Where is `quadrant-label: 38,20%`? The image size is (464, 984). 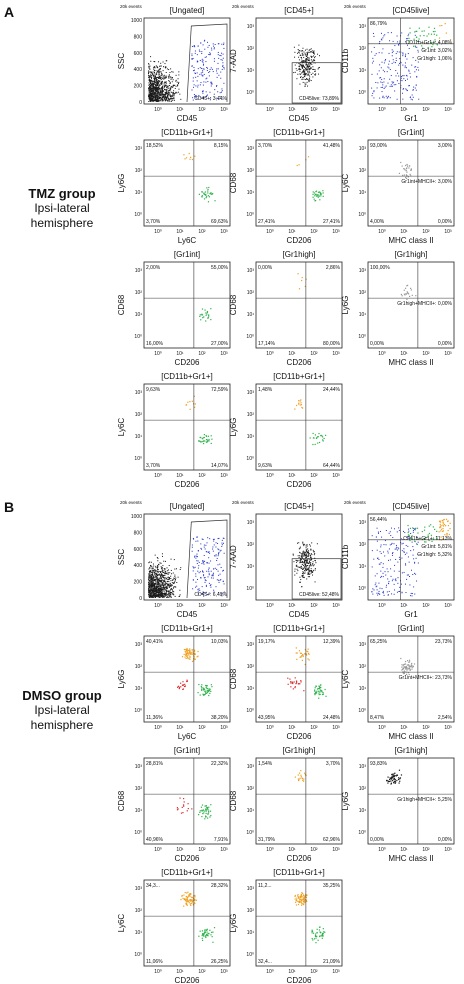
quadrant-label: 38,20% is located at coordinates (220, 718).